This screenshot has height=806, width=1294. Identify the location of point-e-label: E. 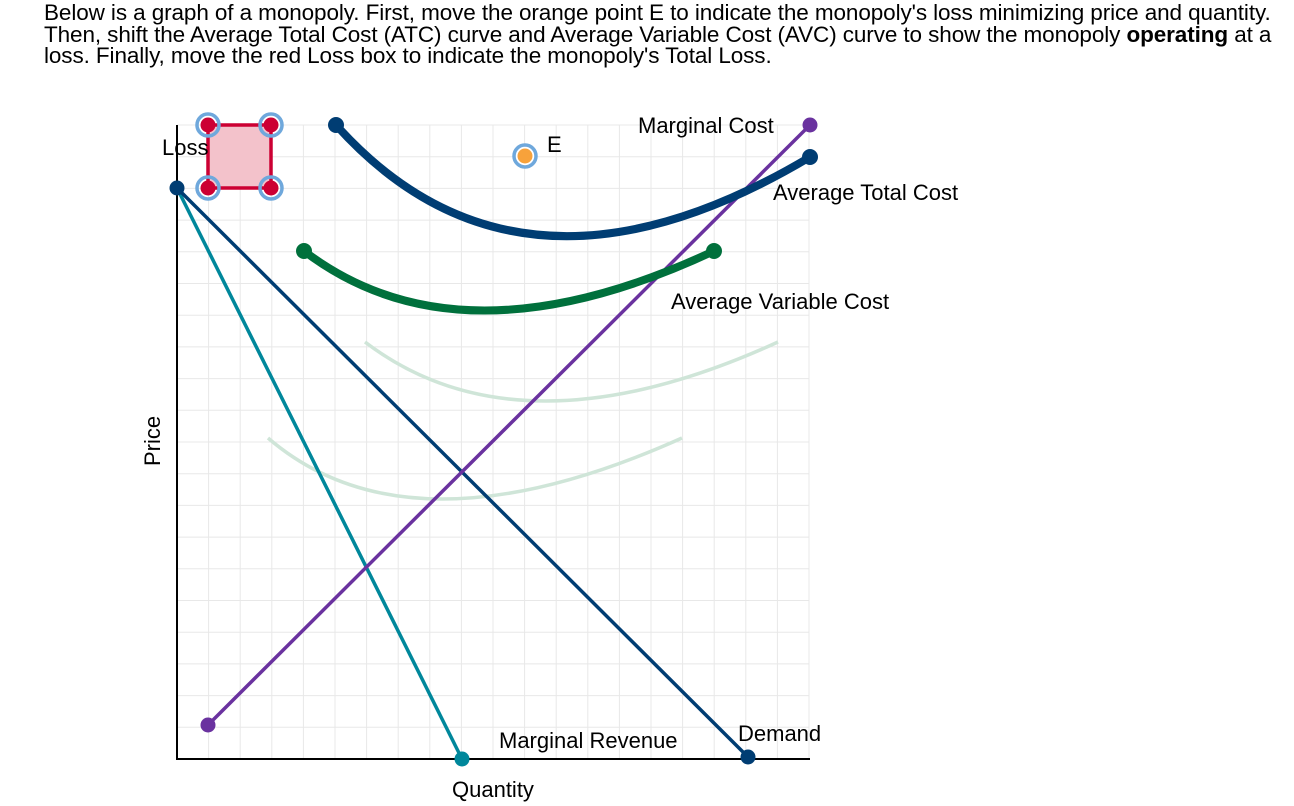
(554, 144).